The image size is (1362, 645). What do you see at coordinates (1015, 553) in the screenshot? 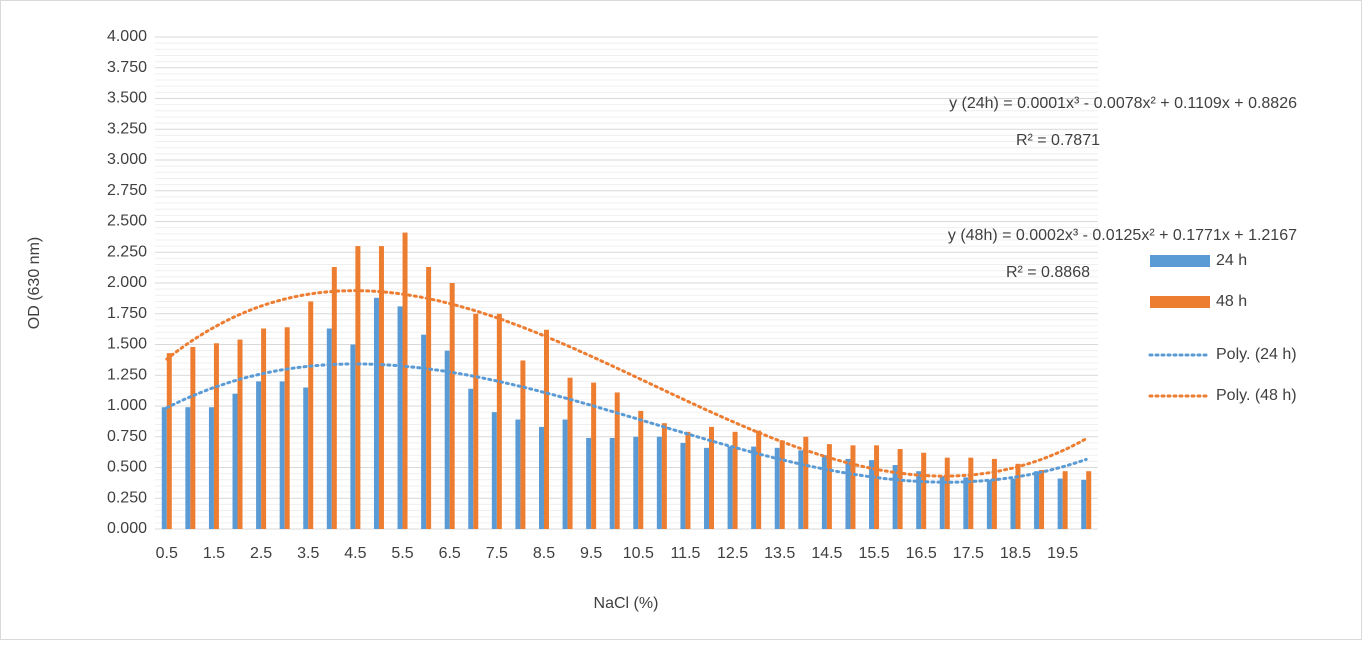
I see `x-tick-label: 18.5` at bounding box center [1015, 553].